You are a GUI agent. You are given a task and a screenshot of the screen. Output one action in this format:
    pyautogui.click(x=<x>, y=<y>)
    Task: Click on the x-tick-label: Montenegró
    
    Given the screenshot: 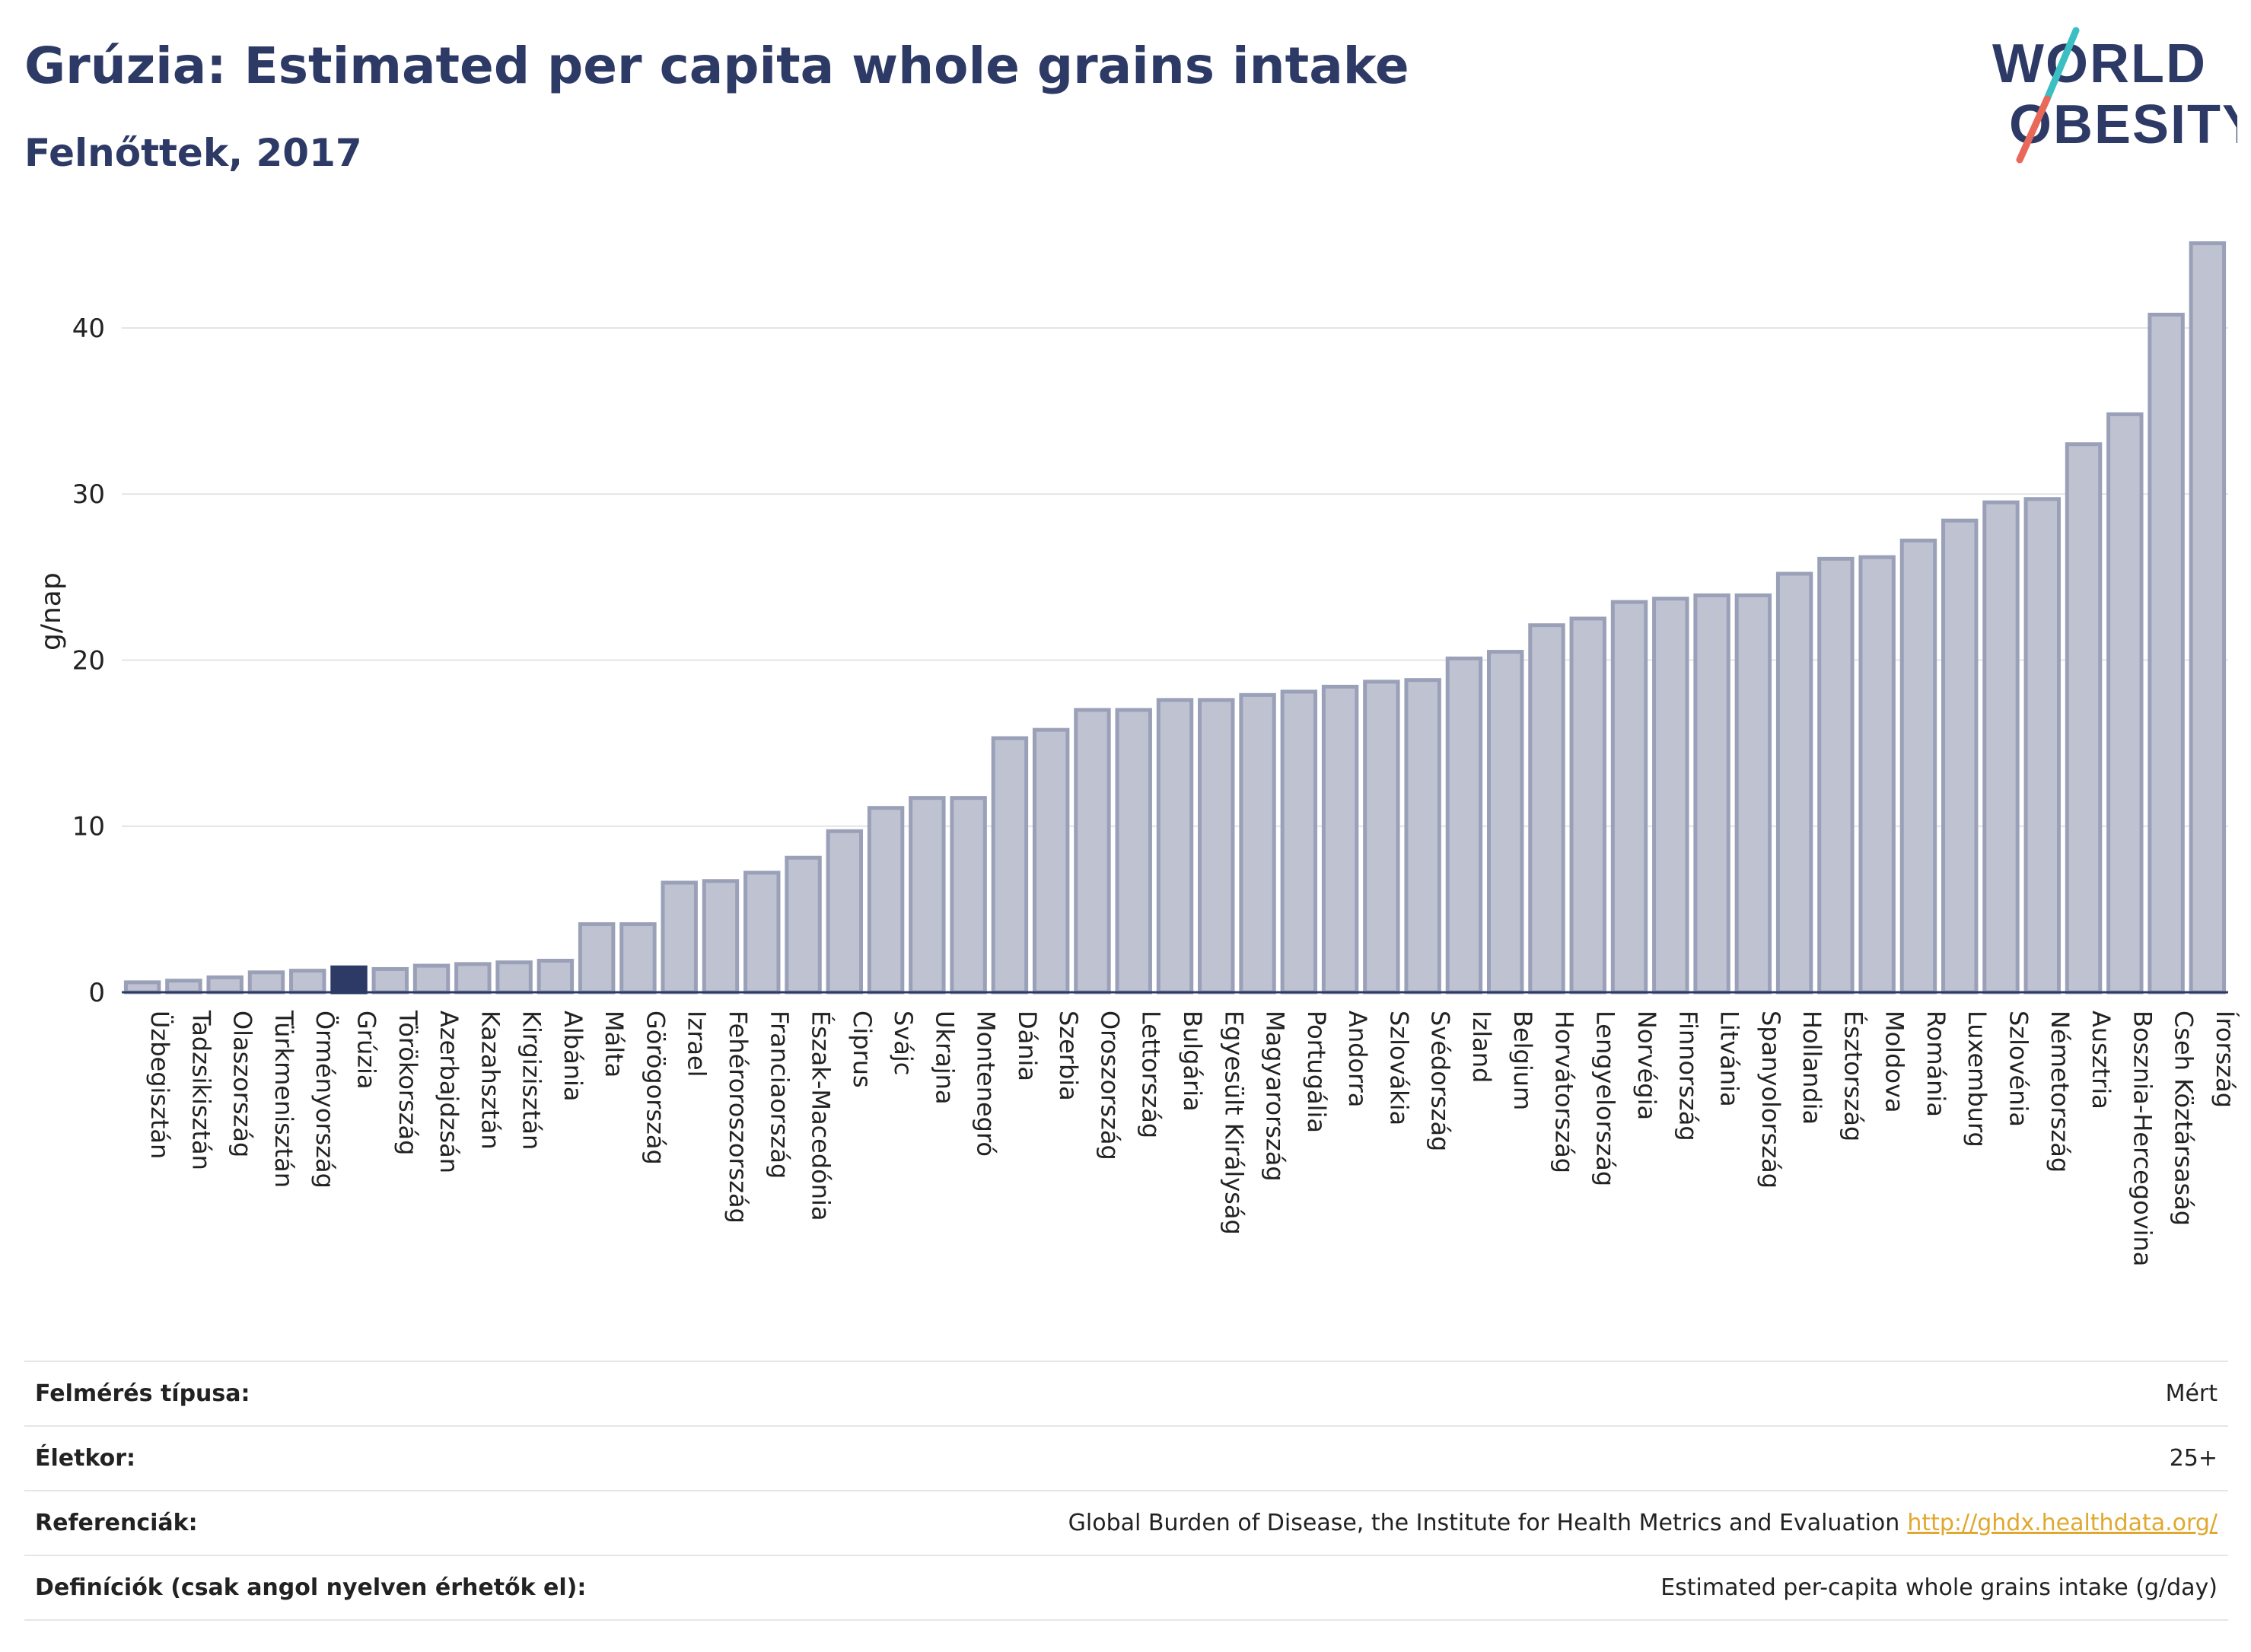 What is the action you would take?
    pyautogui.click(x=986, y=1084)
    